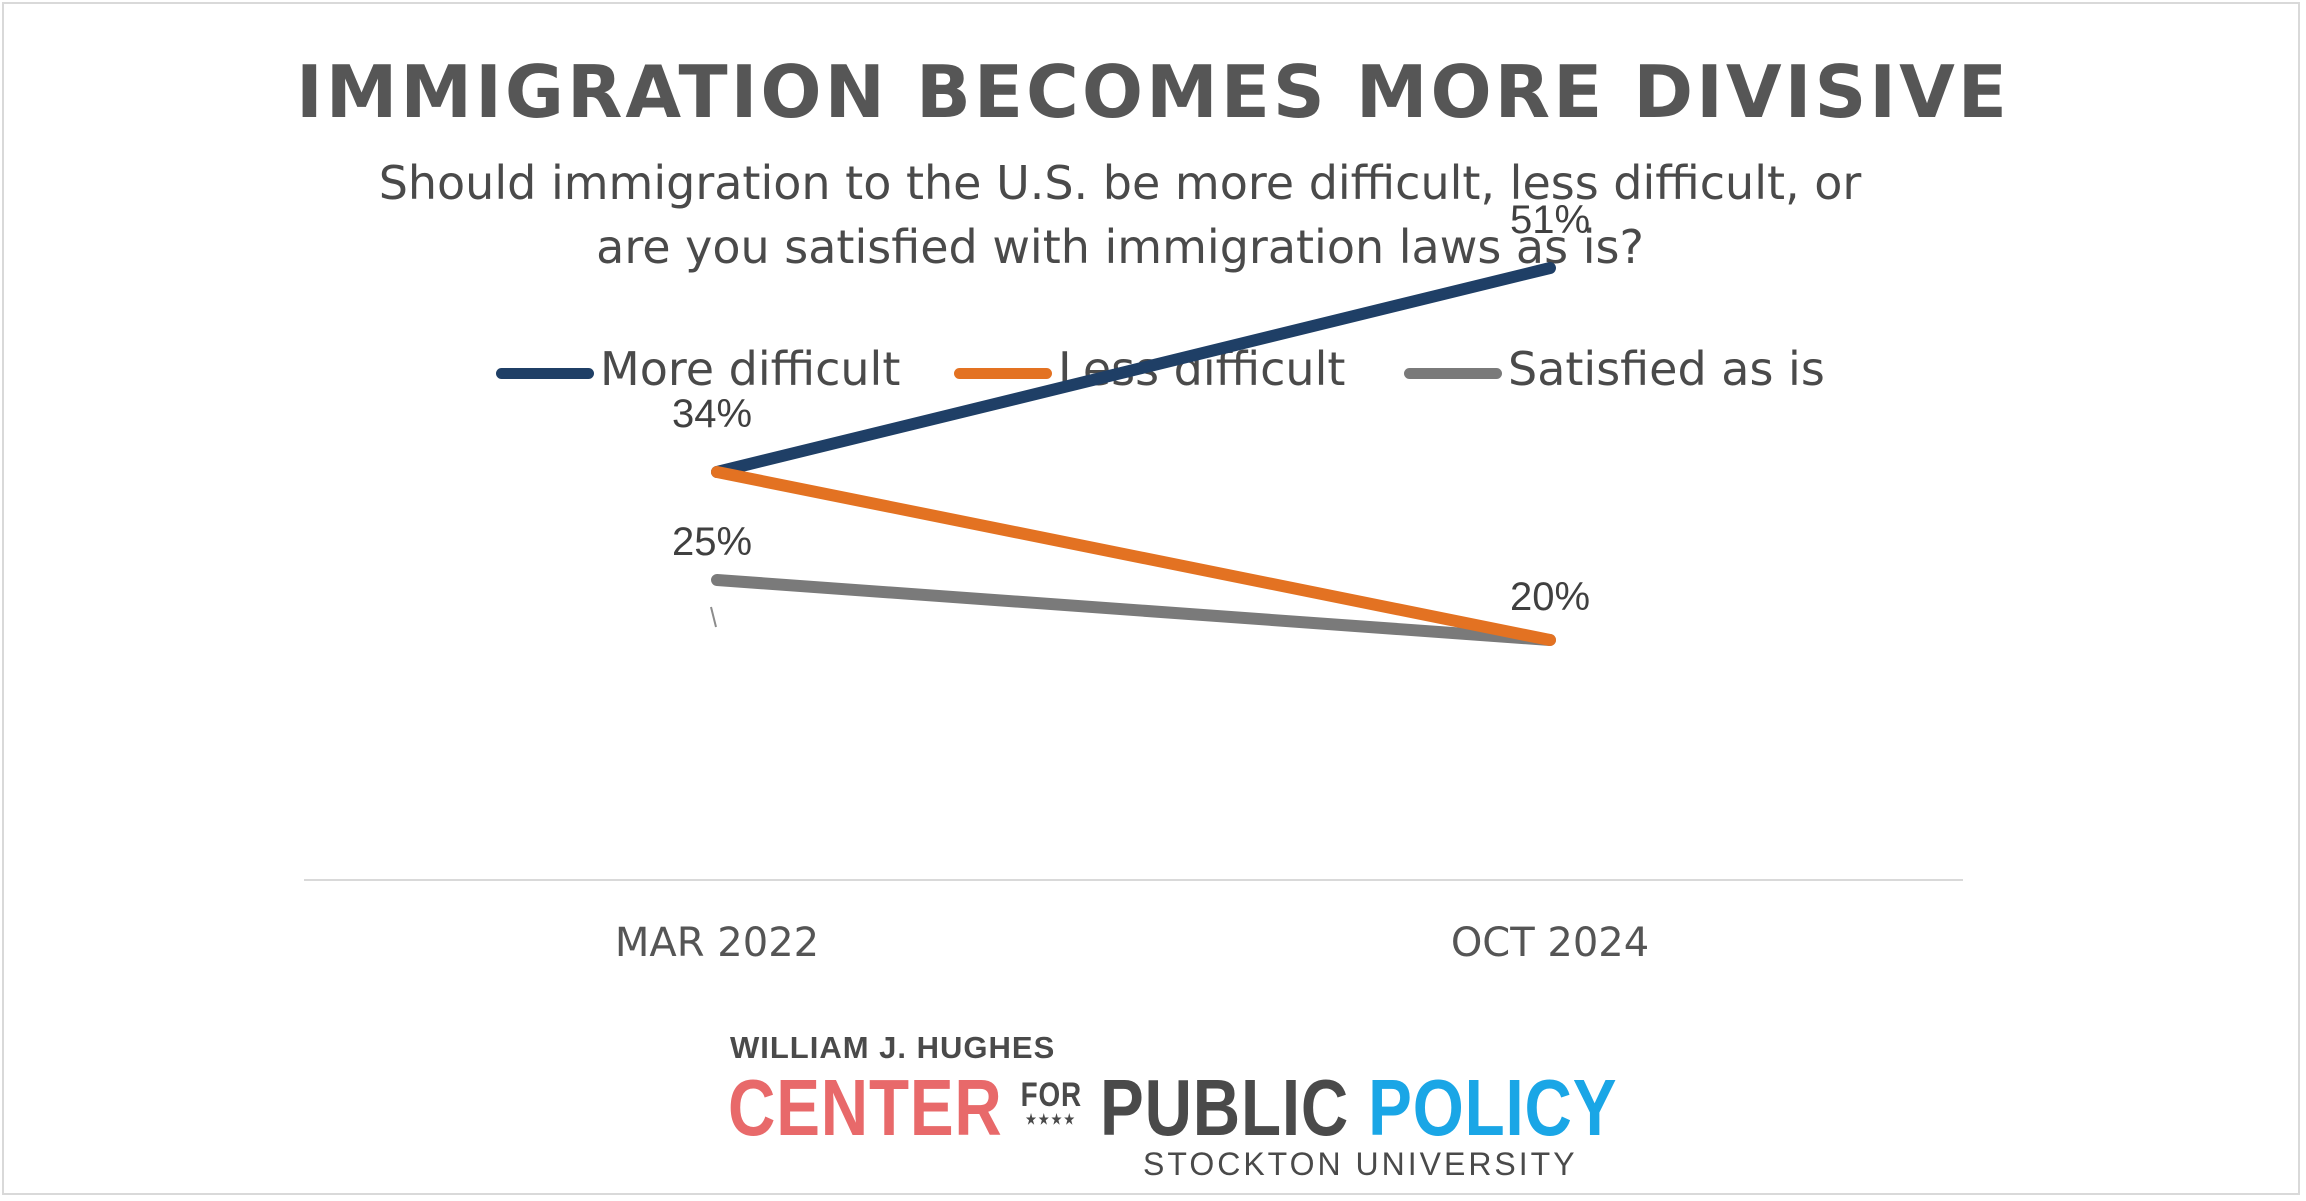 This screenshot has width=2306, height=1201. What do you see at coordinates (713, 617) in the screenshot?
I see `label-leader-line` at bounding box center [713, 617].